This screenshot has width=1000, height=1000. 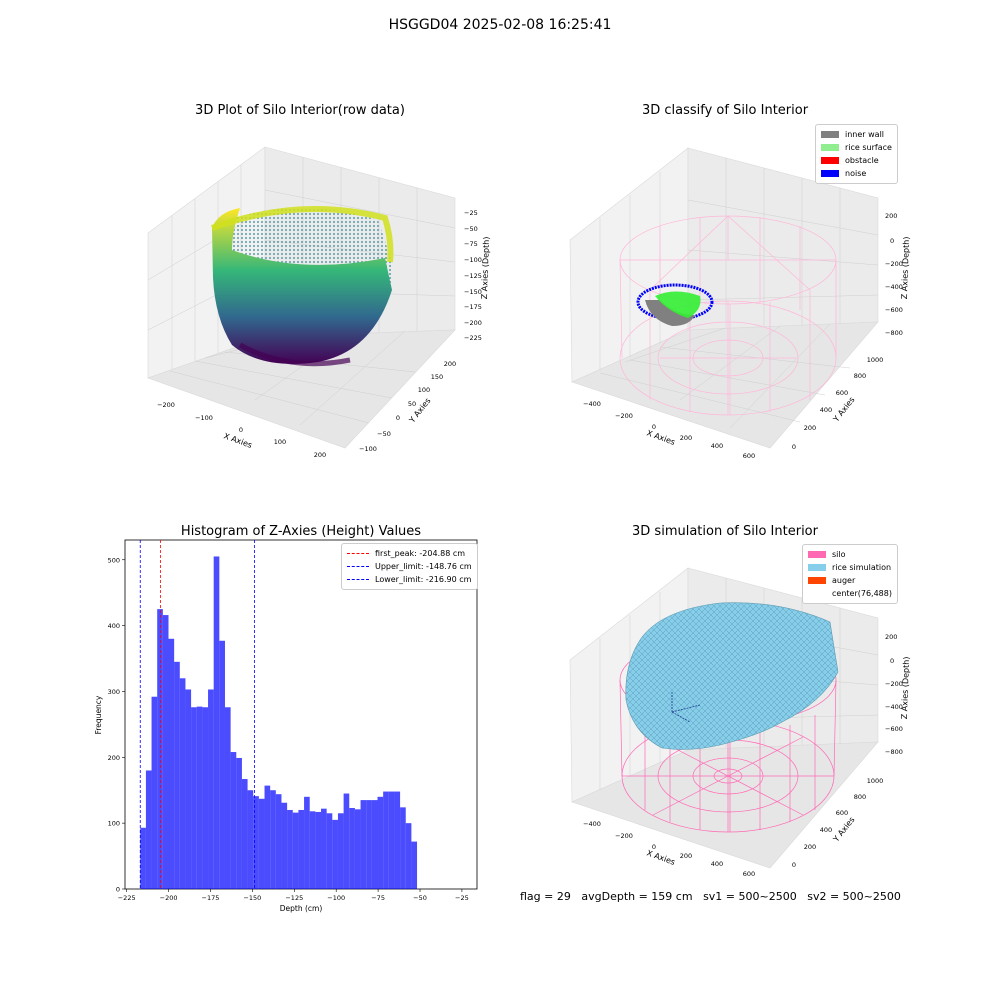 I want to click on p2-ylabel: Y Axies, so click(x=844, y=409).